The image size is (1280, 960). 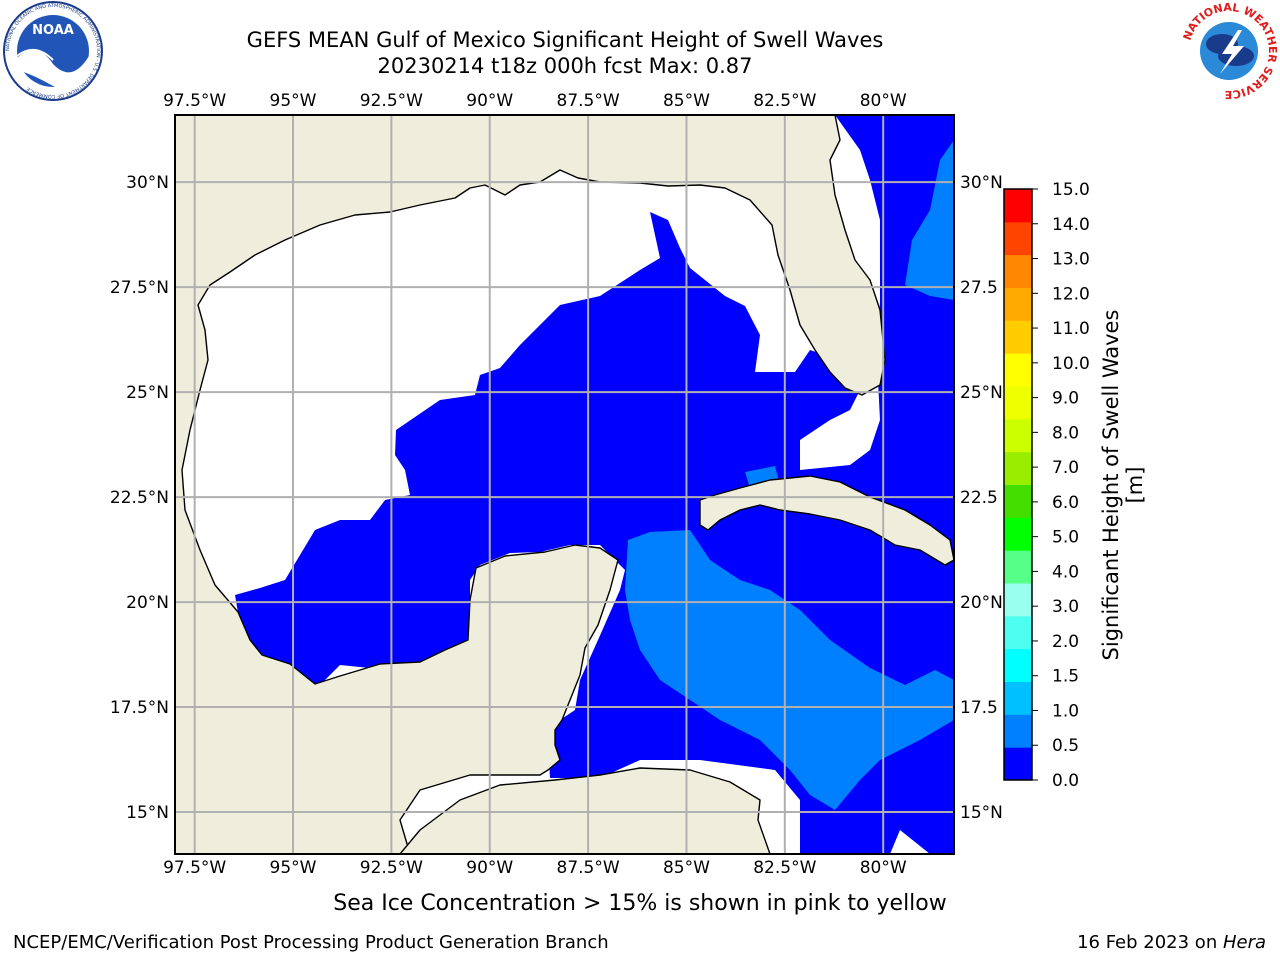 What do you see at coordinates (391, 101) in the screenshot?
I see `lon-tick-label-top: 92.5°W` at bounding box center [391, 101].